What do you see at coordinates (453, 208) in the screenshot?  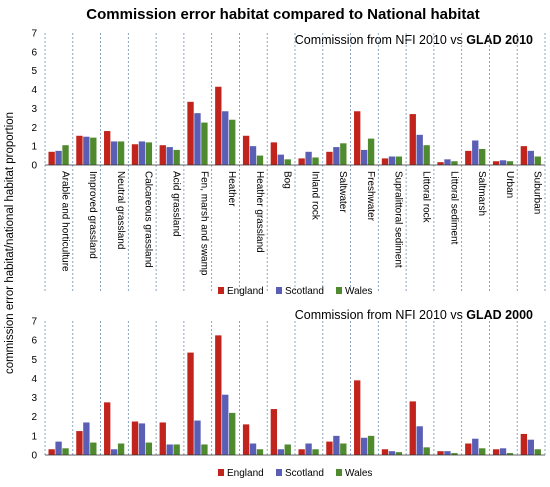 I see `category-label: Littoral sediment` at bounding box center [453, 208].